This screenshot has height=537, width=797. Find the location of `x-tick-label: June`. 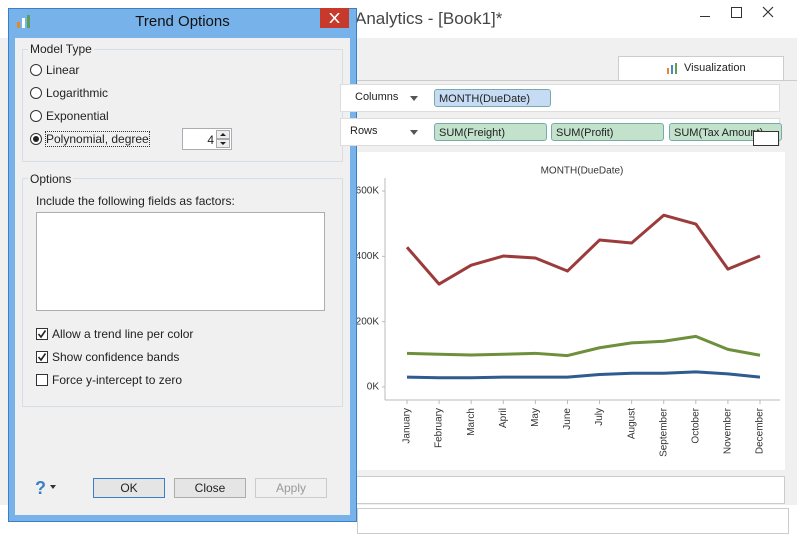

x-tick-label: June is located at coordinates (567, 419).